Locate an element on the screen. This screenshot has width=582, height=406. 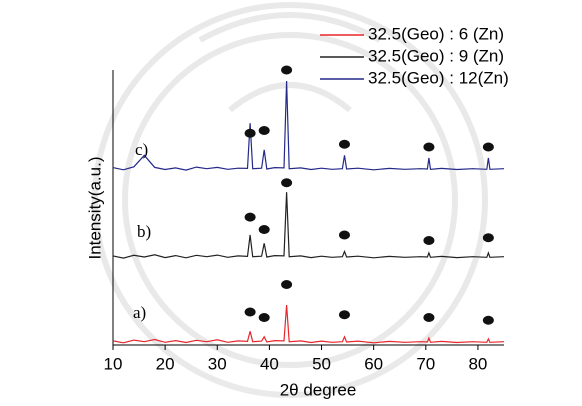
x-tick-label: 40 is located at coordinates (269, 363).